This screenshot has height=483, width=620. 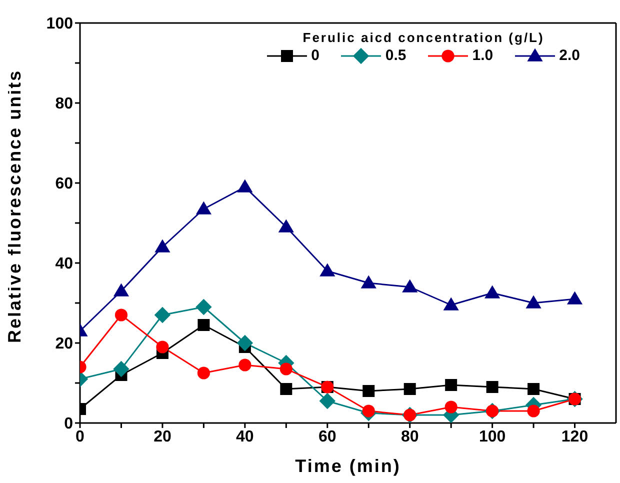 What do you see at coordinates (64, 104) in the screenshot?
I see `y-tick-label: 80` at bounding box center [64, 104].